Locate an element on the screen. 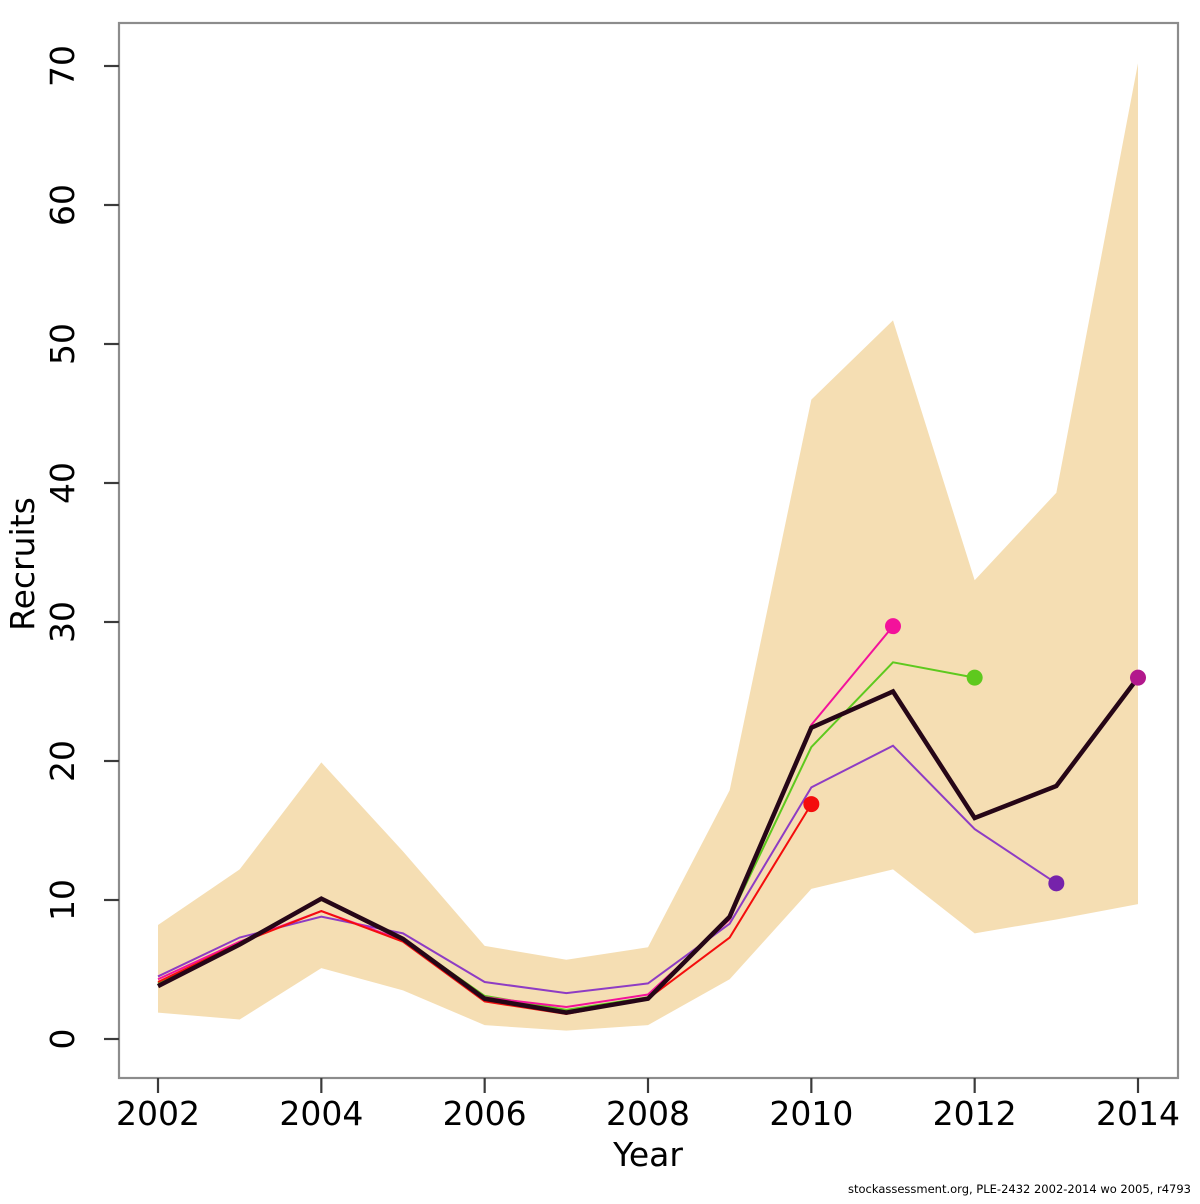  y-tick-label-30: 30 is located at coordinates (62, 622).